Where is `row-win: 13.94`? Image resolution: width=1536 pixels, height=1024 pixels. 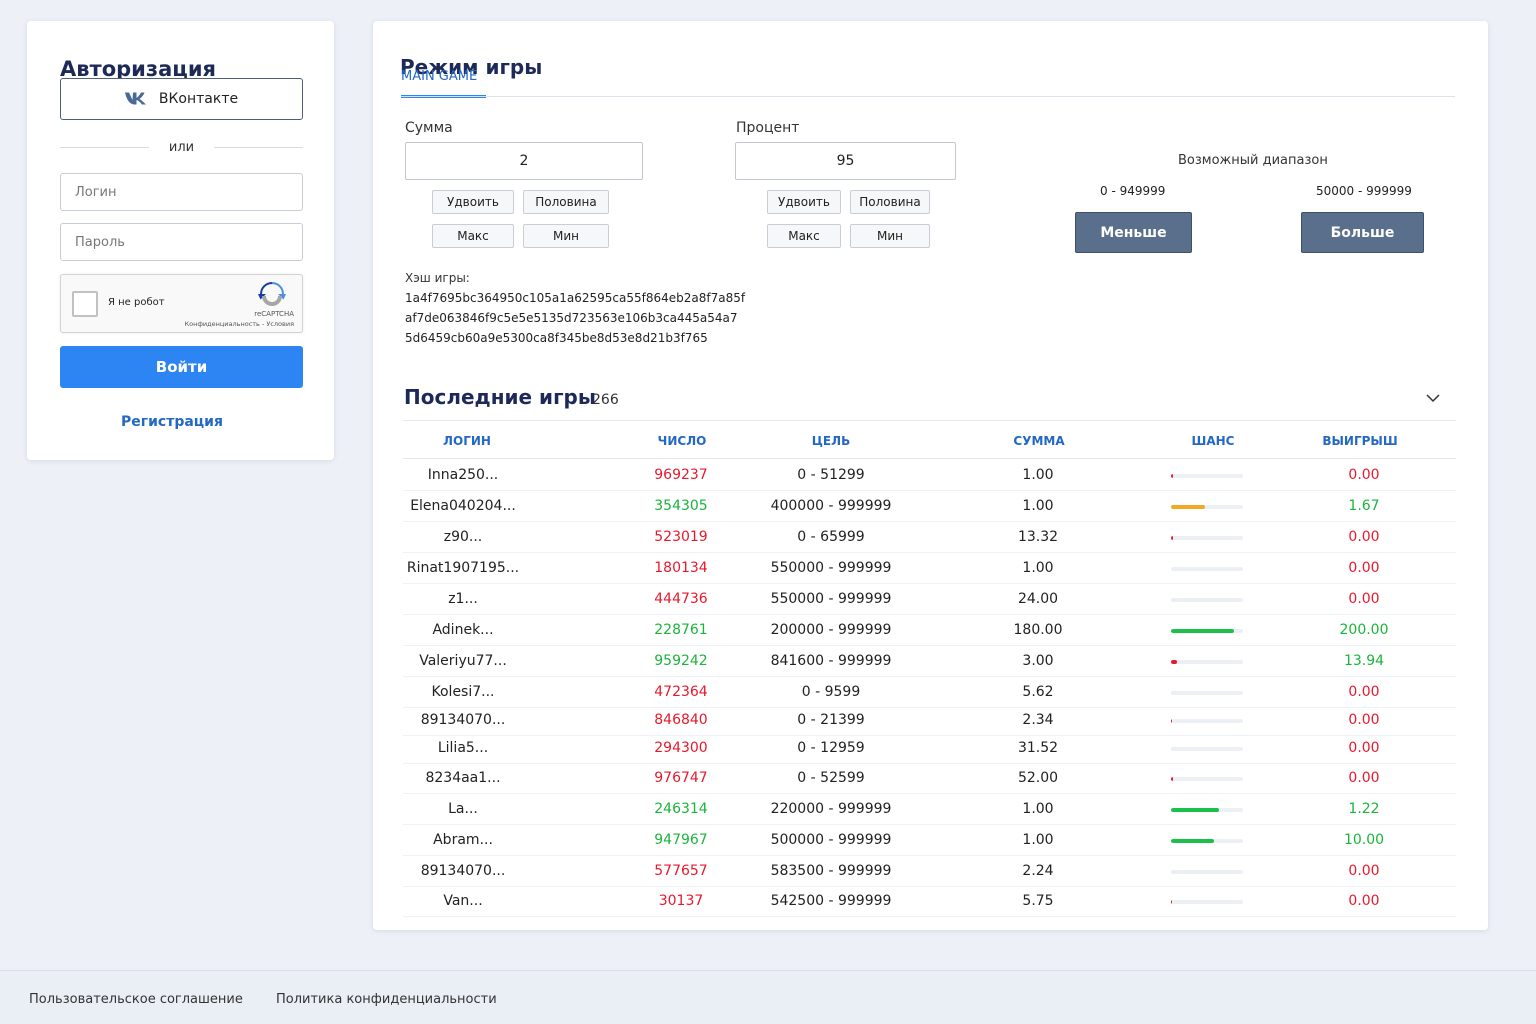
row-win: 13.94 is located at coordinates (1364, 661).